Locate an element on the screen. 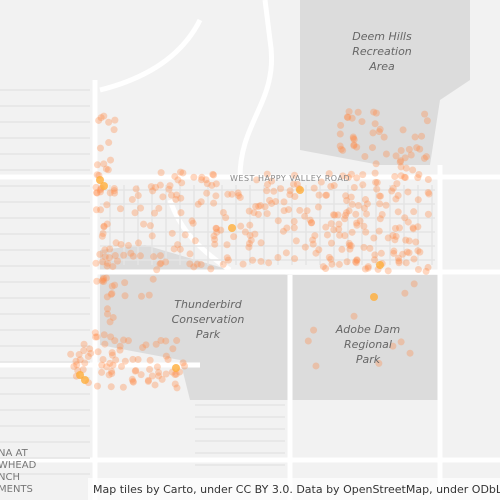 The width and height of the screenshot is (500, 500). edge-label: MENTS is located at coordinates (16, 489).